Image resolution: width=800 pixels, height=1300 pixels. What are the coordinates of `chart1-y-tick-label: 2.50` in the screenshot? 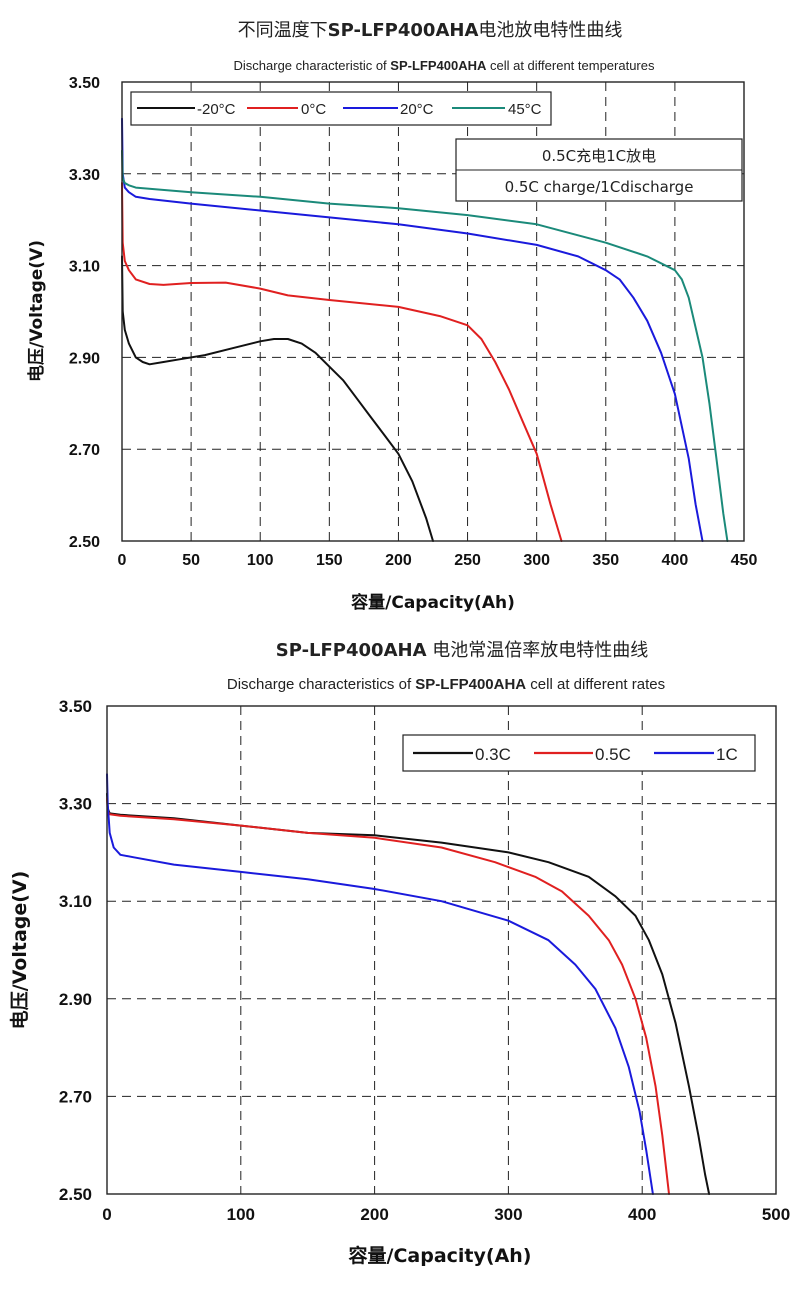 It's located at (84, 542).